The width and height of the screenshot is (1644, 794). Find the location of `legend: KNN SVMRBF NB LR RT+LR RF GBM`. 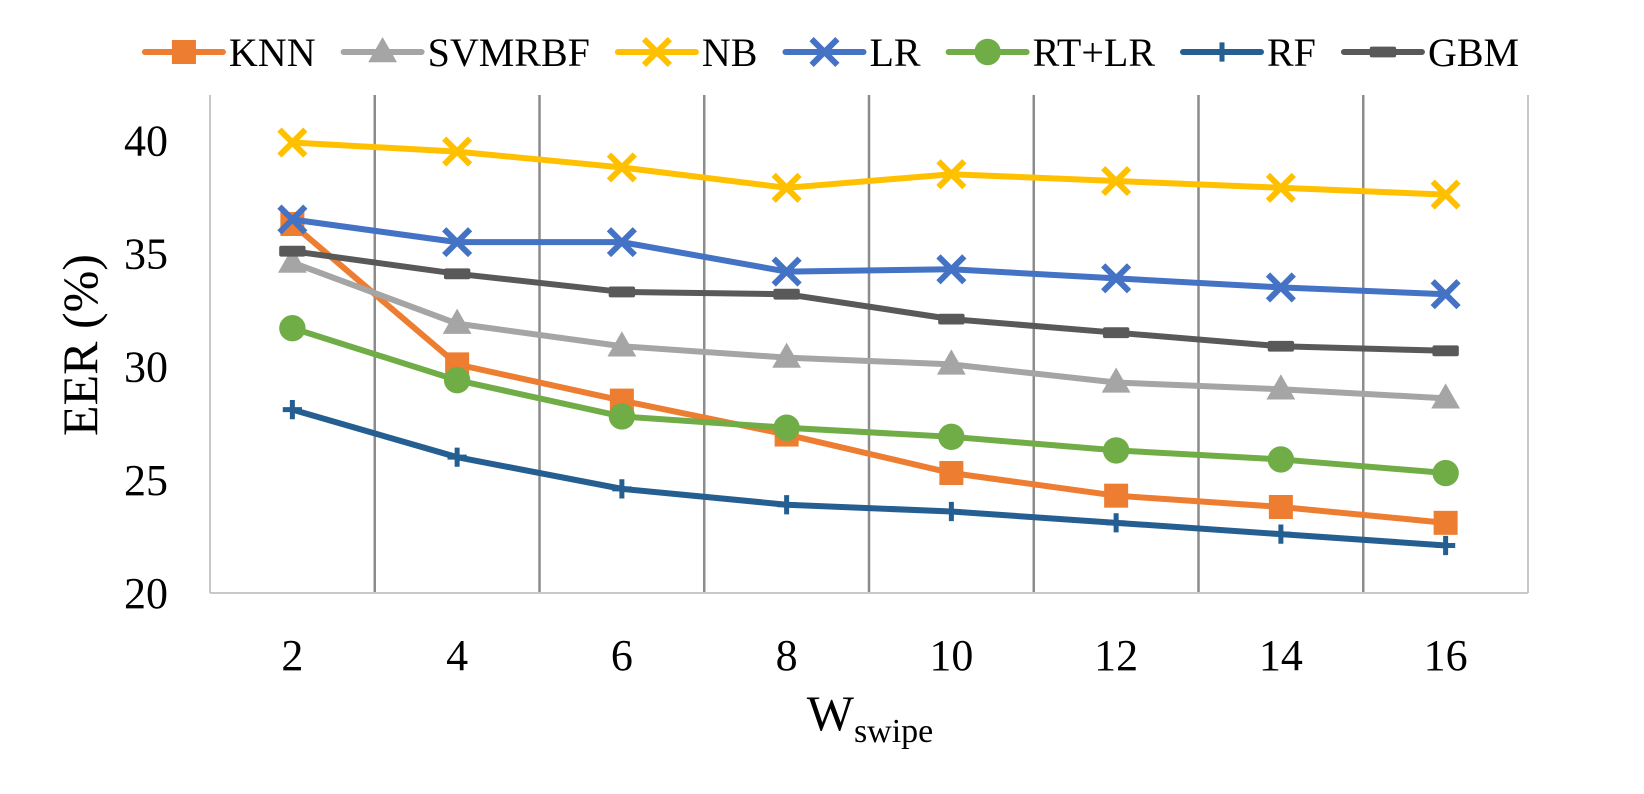

legend: KNN SVMRBF NB LR RT+LR RF GBM is located at coordinates (830, 52).